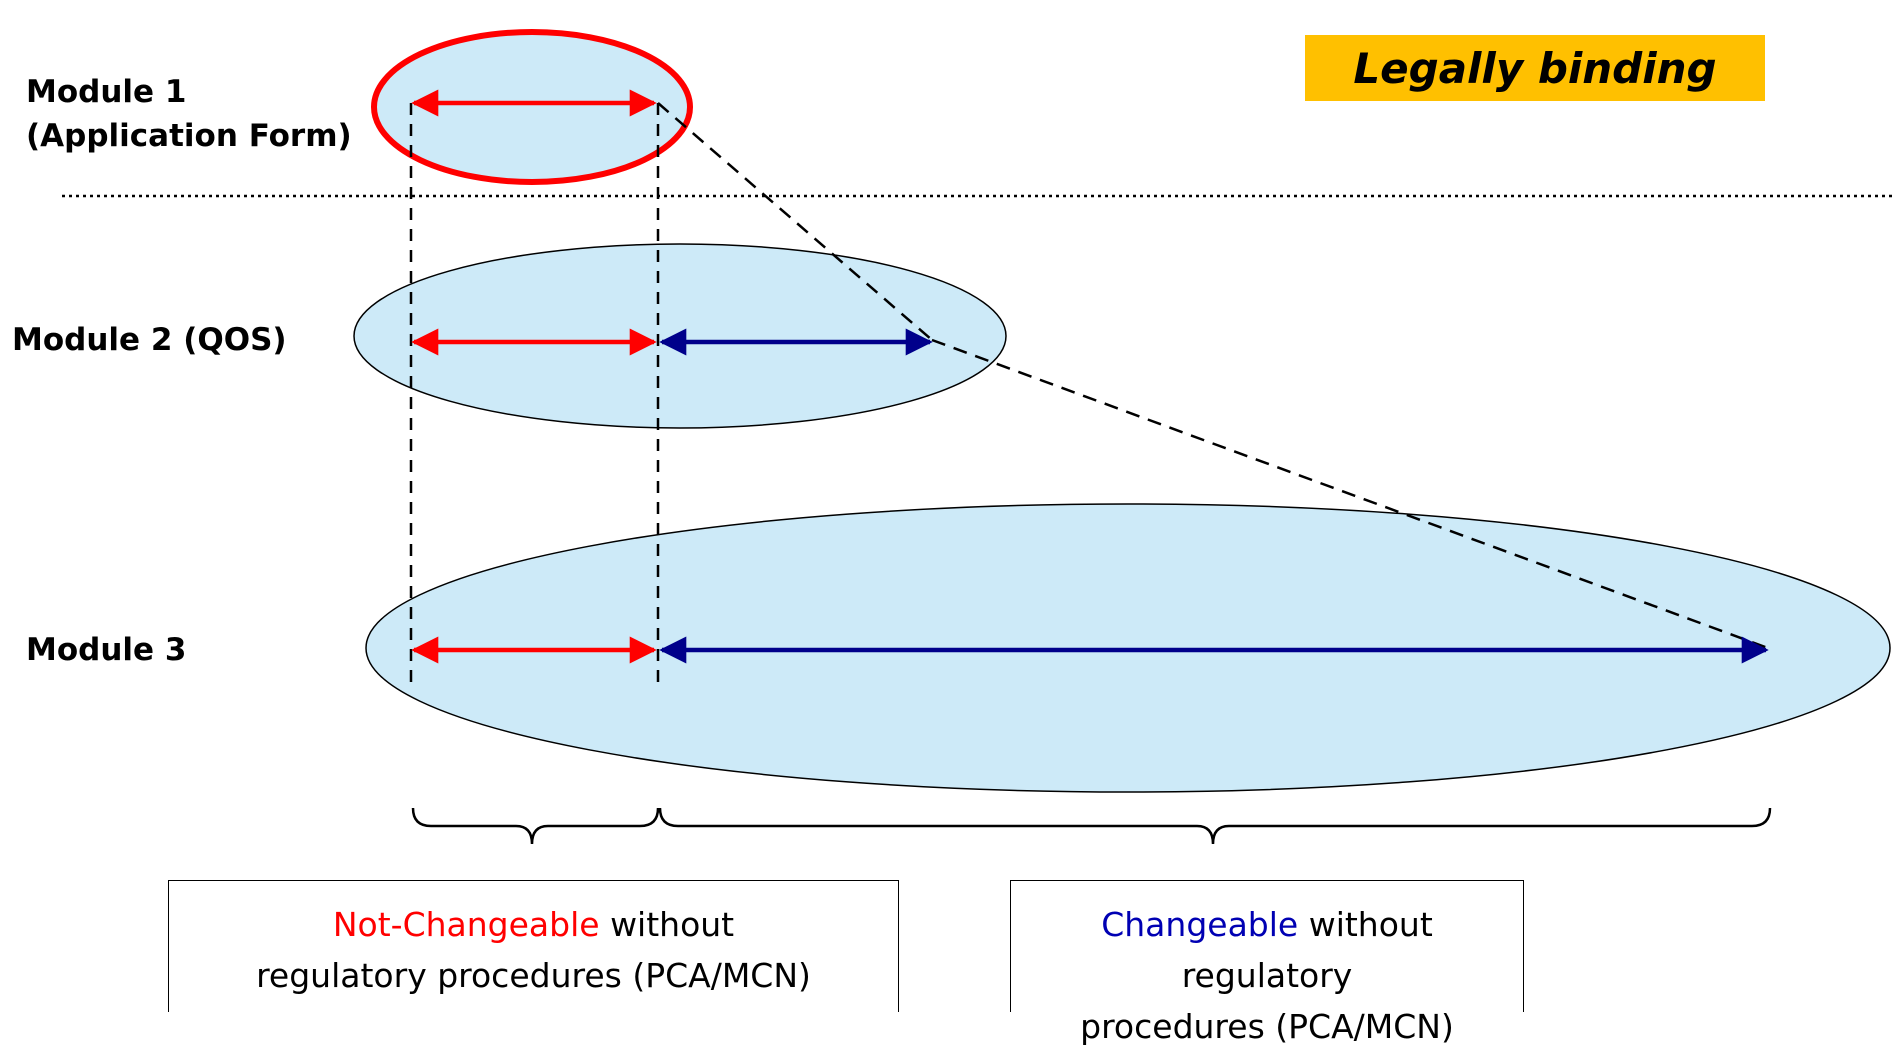 The height and width of the screenshot is (1052, 1895). Describe the element at coordinates (532, 107) in the screenshot. I see `module-1-ellipse` at that location.